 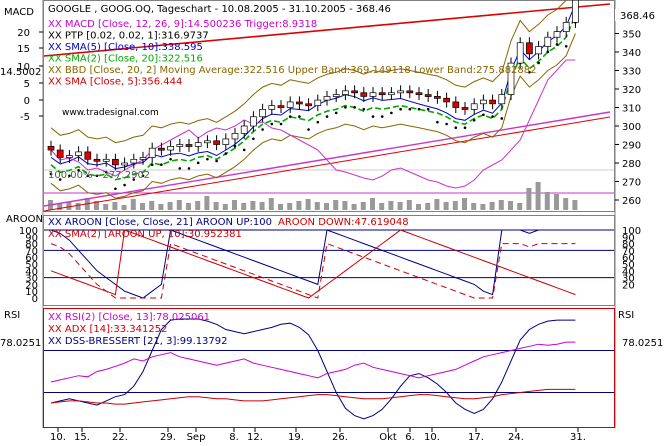 What do you see at coordinates (82, 437) in the screenshot?
I see `x-tick-label: 15.` at bounding box center [82, 437].